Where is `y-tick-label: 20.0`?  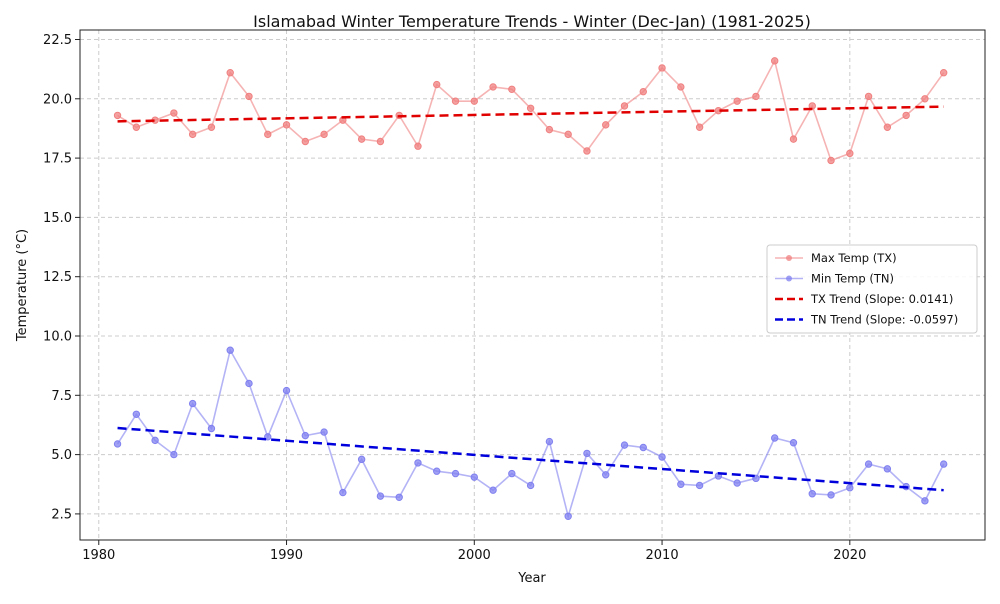 y-tick-label: 20.0 is located at coordinates (57, 99).